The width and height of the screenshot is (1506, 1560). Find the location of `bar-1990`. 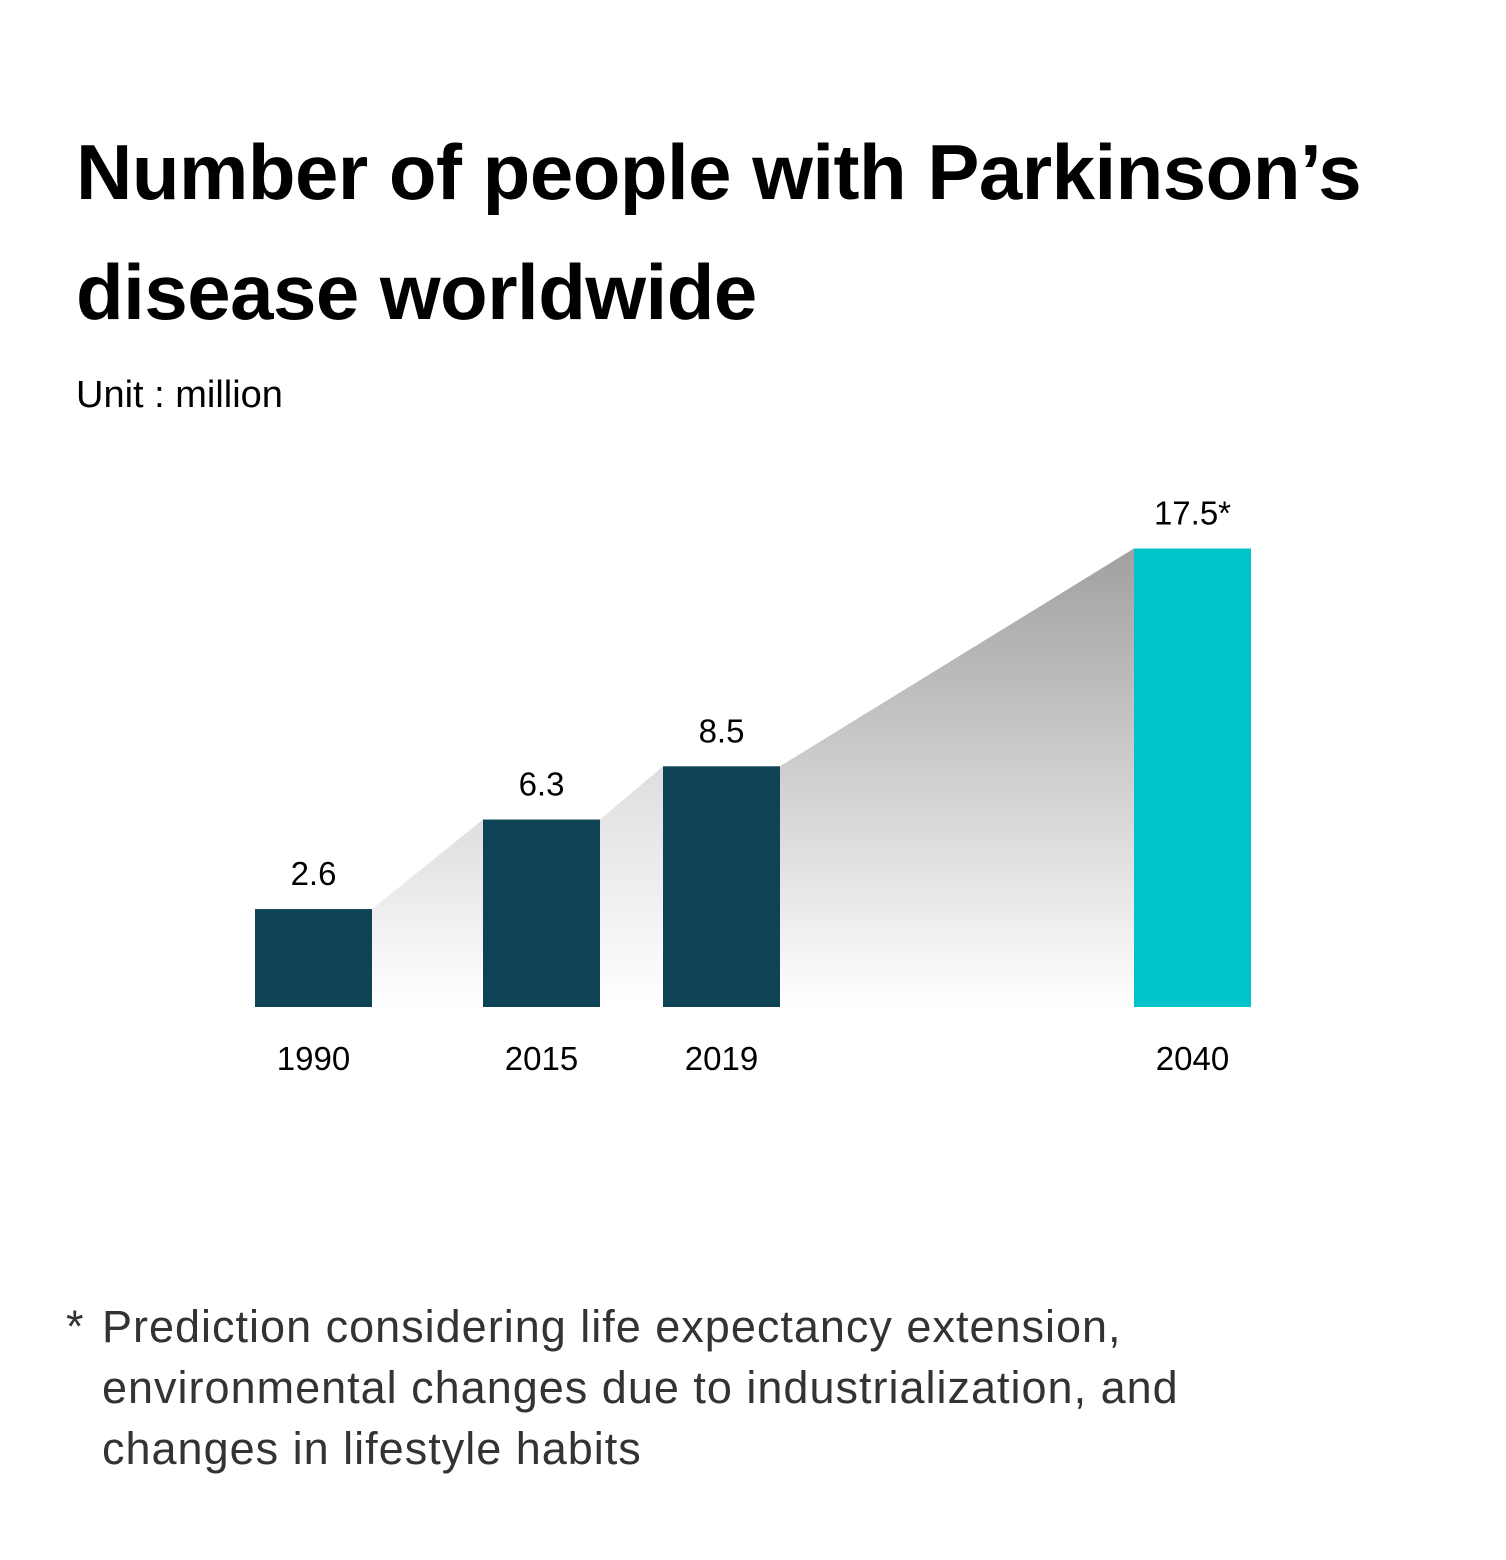

bar-1990 is located at coordinates (313, 958).